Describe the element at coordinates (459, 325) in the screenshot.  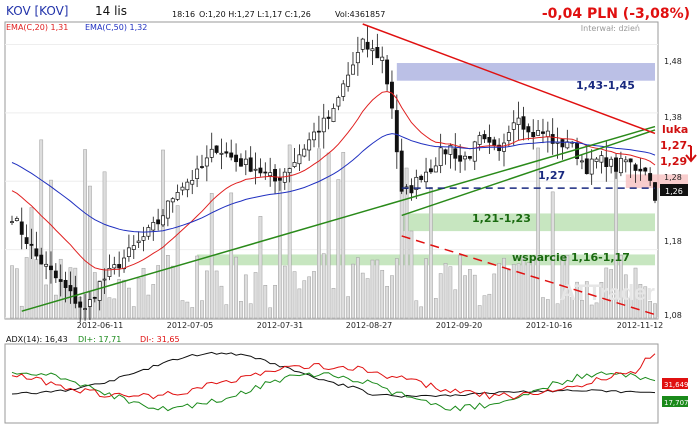
I see `x-tick-label: 2012-09-20` at that location.